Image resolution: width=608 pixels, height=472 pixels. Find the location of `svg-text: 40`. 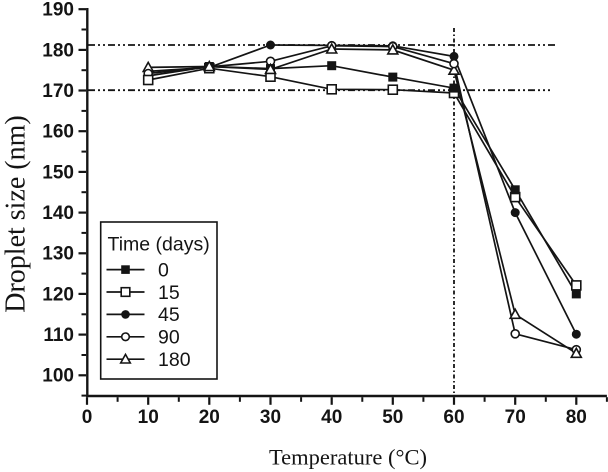

svg-text: 40 is located at coordinates (331, 417).